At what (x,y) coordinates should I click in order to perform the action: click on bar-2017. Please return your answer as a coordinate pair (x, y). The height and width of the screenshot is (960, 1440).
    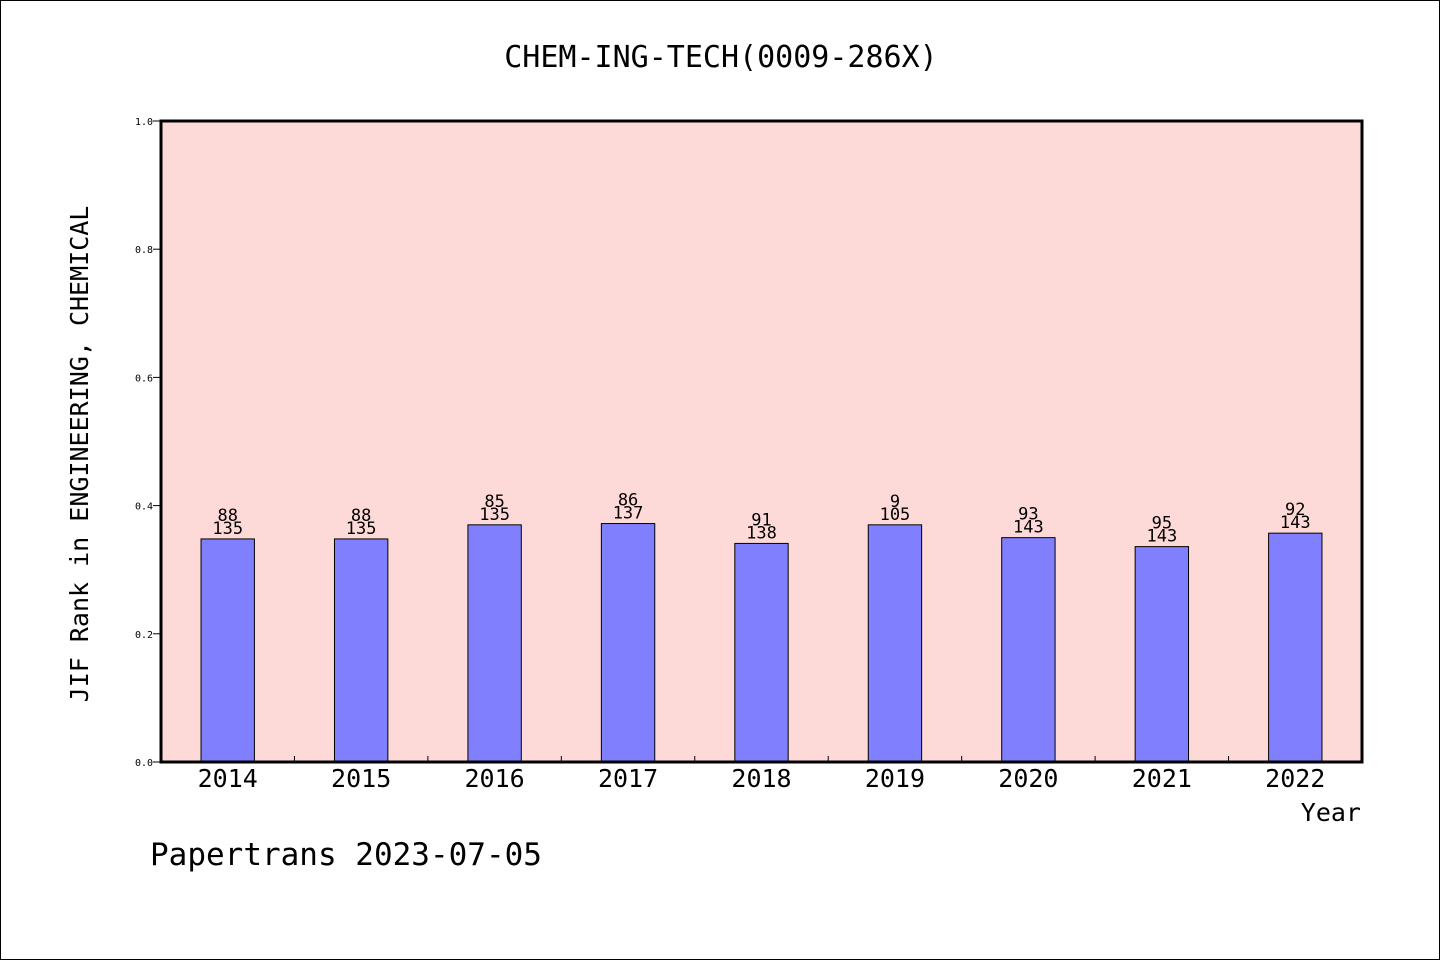
    Looking at the image, I should click on (628, 643).